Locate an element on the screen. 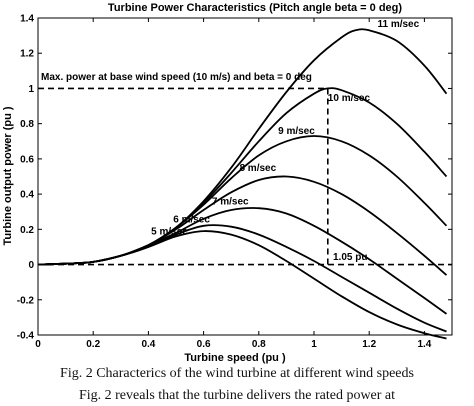  x-tick-label: 1.4 is located at coordinates (424, 344).